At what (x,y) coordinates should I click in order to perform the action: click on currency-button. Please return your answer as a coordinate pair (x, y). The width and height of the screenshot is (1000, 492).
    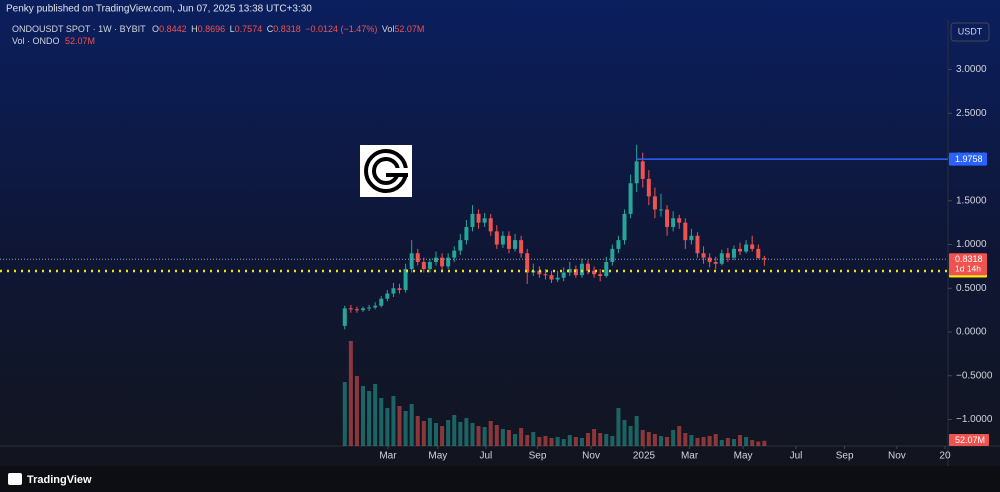
    Looking at the image, I should click on (970, 32).